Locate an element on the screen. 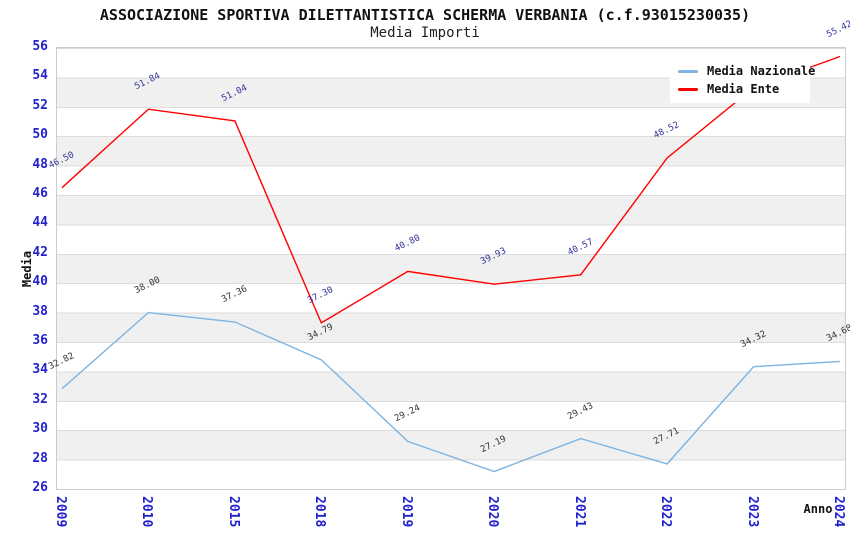  y-tick-label: 38 is located at coordinates (40, 311).